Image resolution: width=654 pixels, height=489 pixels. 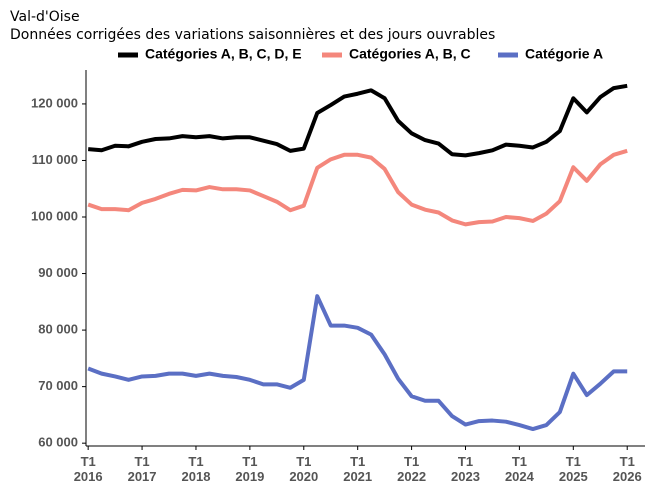 I want to click on y-tick-label: 80 000, so click(x=58, y=329).